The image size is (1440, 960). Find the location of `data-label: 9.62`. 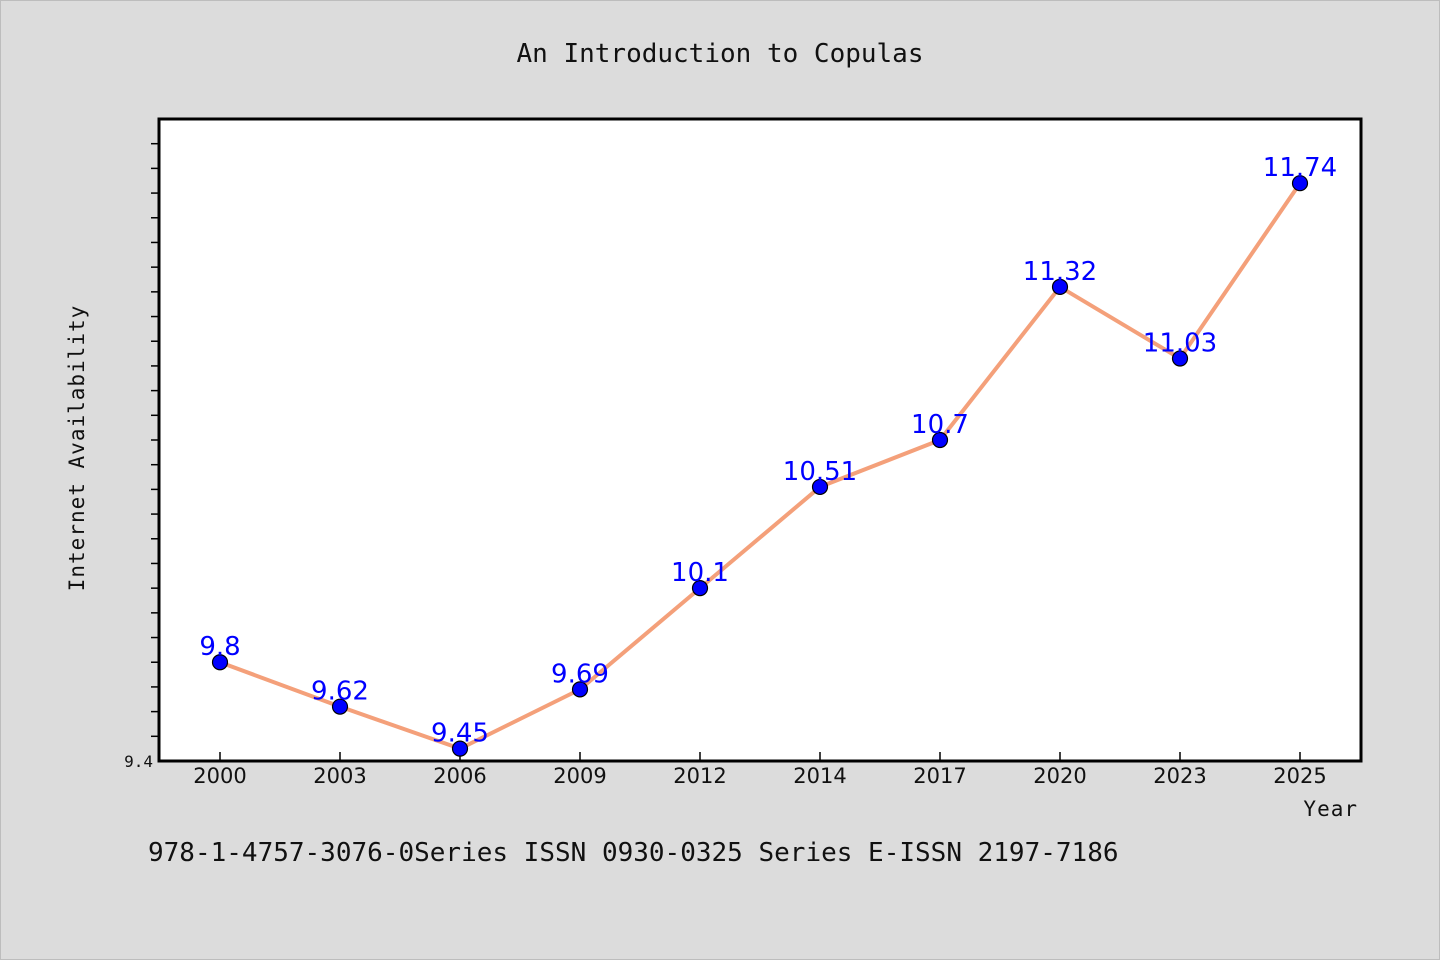

data-label: 9.62 is located at coordinates (340, 692).